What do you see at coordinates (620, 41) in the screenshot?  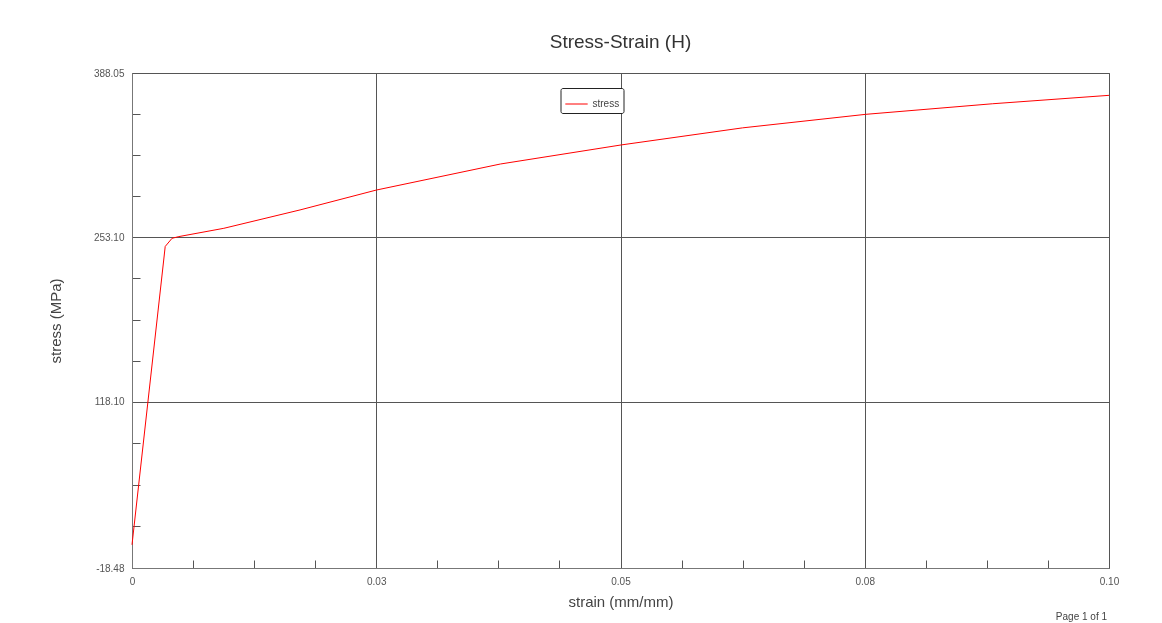 I see `chart-title: Stress-Strain (H)` at bounding box center [620, 41].